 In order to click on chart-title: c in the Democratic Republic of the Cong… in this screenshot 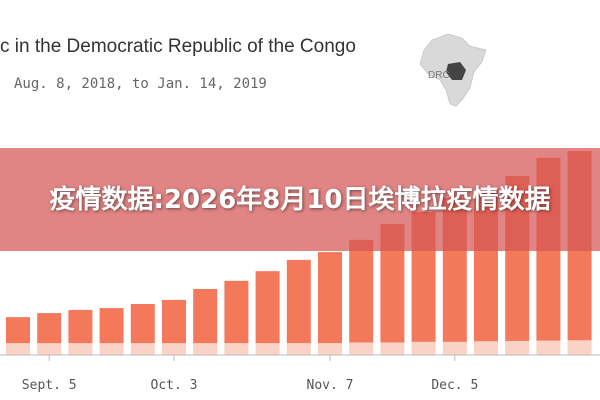, I will do `click(178, 46)`.